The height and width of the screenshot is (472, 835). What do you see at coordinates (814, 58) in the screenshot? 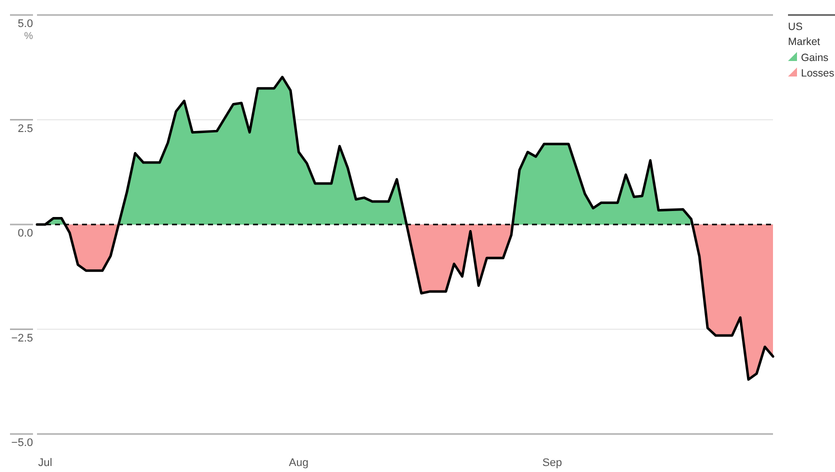
I see `legend-label: Gains` at bounding box center [814, 58].